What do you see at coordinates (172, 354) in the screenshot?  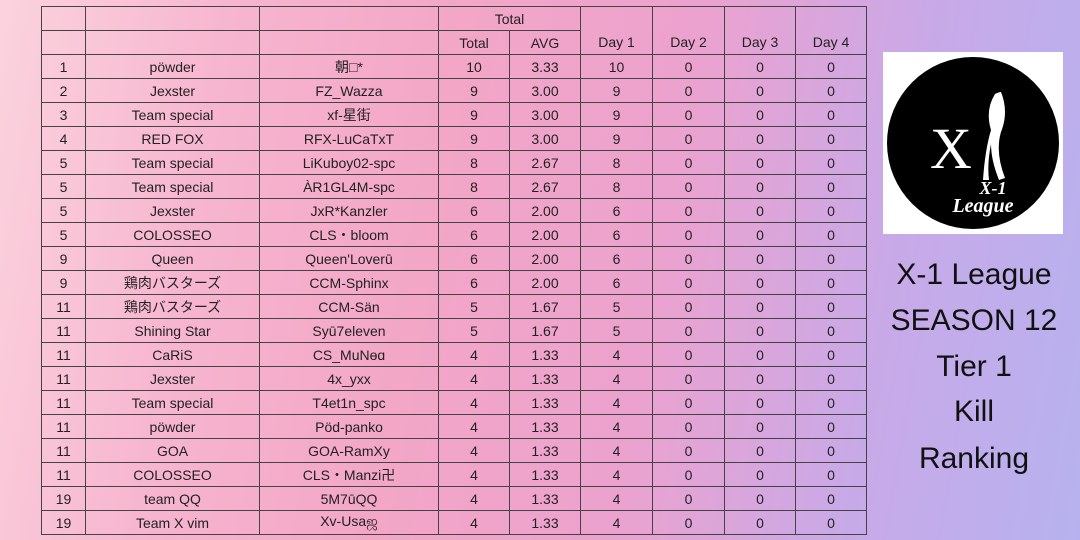 I see `cell: CaRiS` at bounding box center [172, 354].